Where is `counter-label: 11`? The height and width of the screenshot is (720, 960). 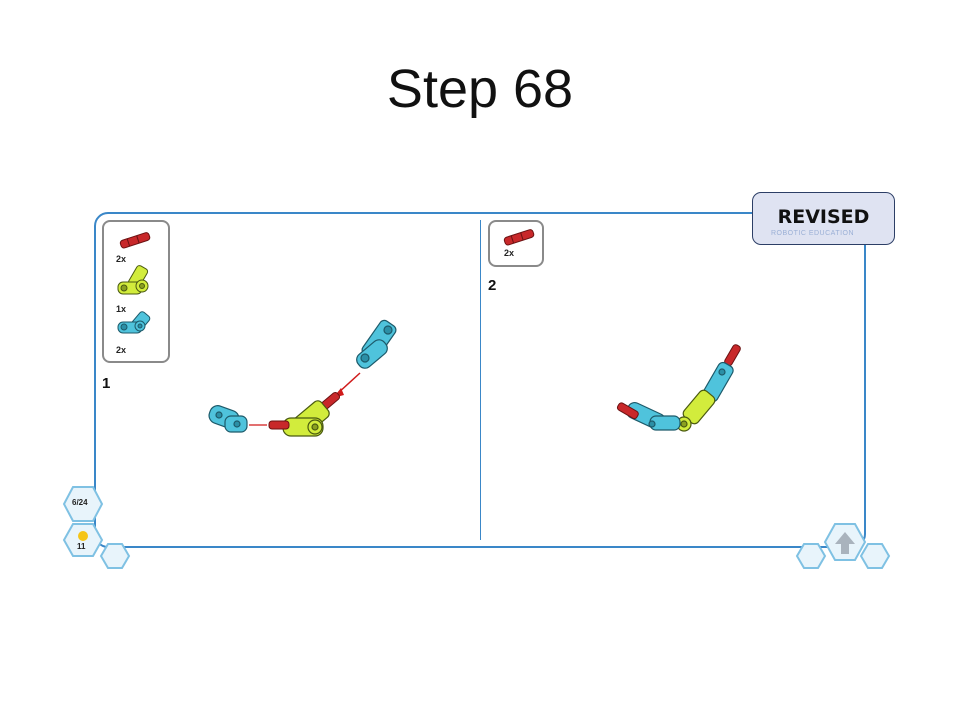
counter-label: 11 is located at coordinates (81, 546).